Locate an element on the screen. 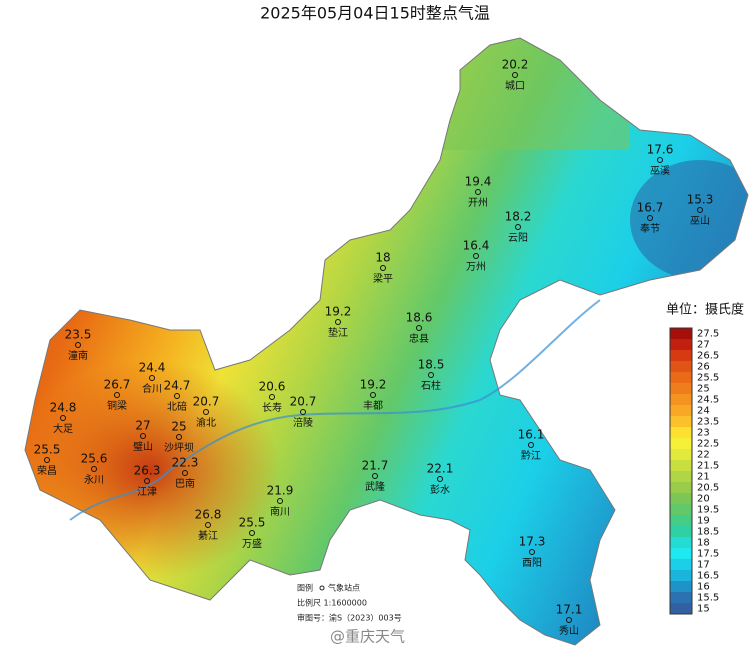 The width and height of the screenshot is (750, 657). station-name: 石柱 is located at coordinates (431, 385).